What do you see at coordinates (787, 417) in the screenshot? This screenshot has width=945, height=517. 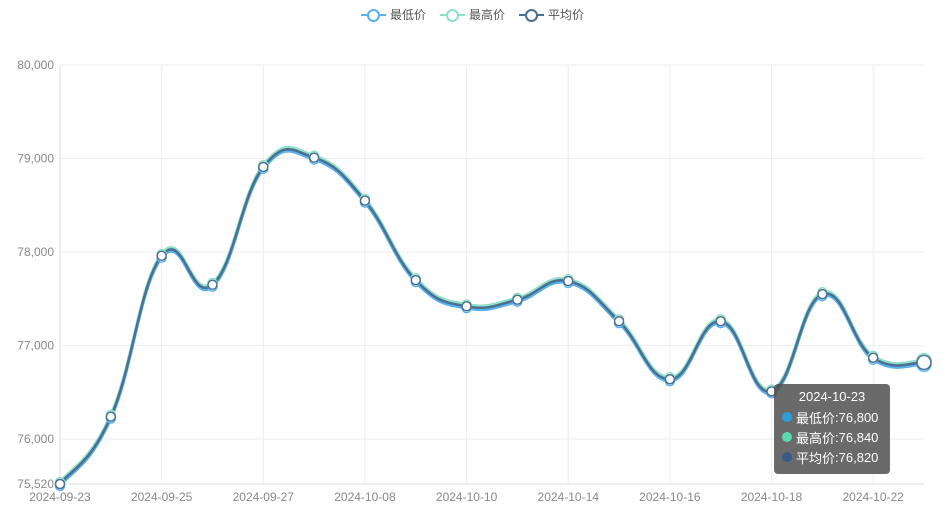 I see `tooltip-dot-min` at bounding box center [787, 417].